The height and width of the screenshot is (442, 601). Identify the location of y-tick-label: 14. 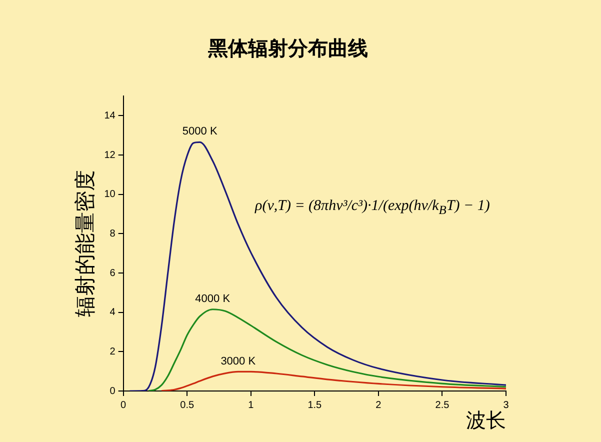
(110, 116).